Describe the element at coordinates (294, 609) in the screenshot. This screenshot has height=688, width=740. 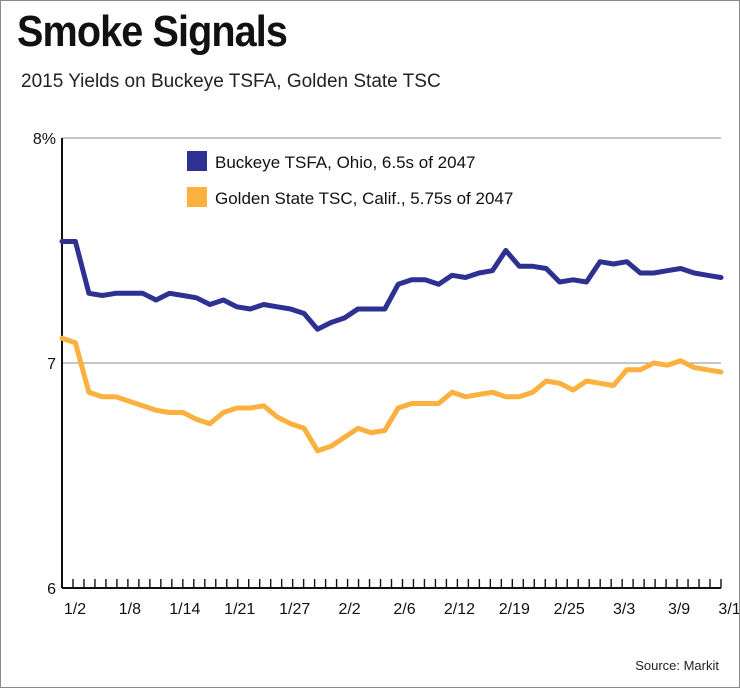
I see `x-tick-label: 1/27` at that location.